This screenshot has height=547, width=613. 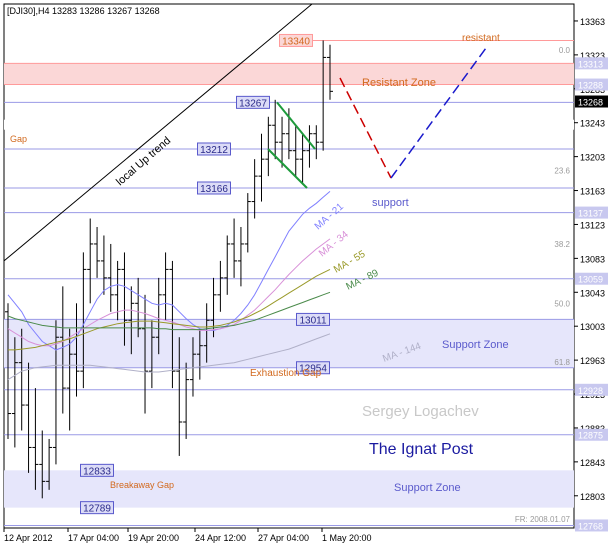 I want to click on support-zone-lower-label: Support Zone, so click(x=427, y=488).